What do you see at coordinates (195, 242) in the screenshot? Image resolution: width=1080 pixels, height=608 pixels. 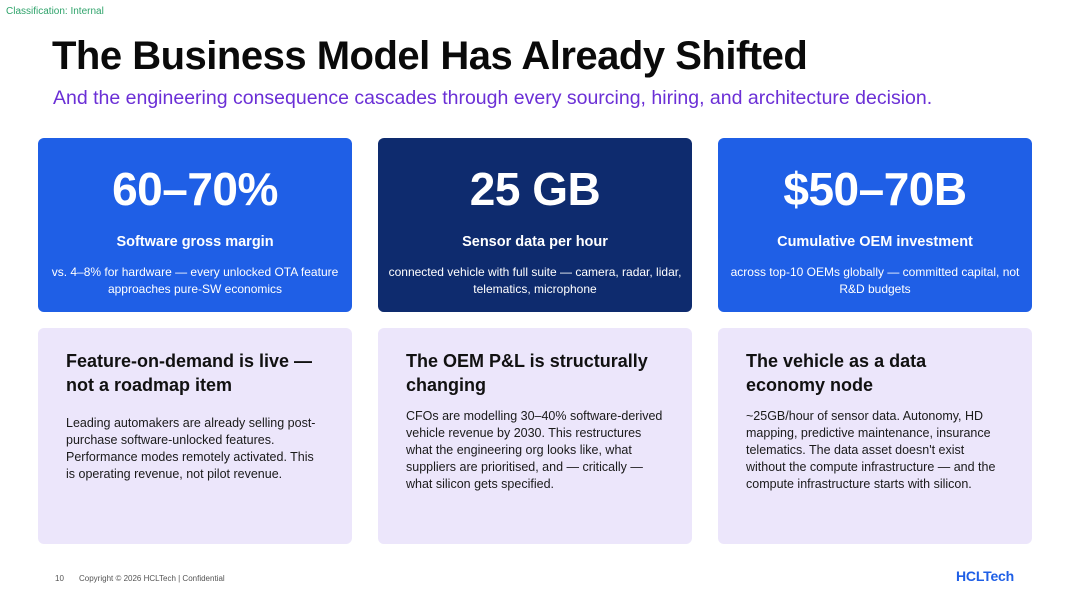 I see `stat-label: Software gross margin` at bounding box center [195, 242].